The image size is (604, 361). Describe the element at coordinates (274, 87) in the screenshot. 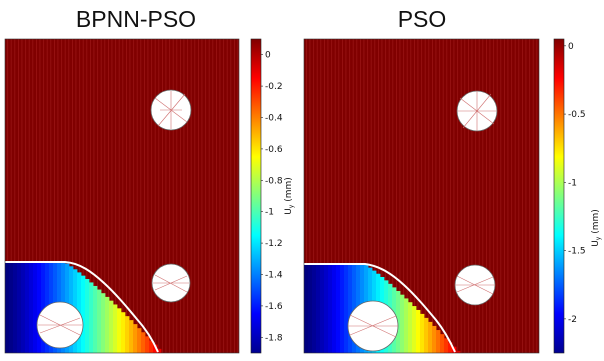

I see `colorbar-tick-label: -0.2` at that location.